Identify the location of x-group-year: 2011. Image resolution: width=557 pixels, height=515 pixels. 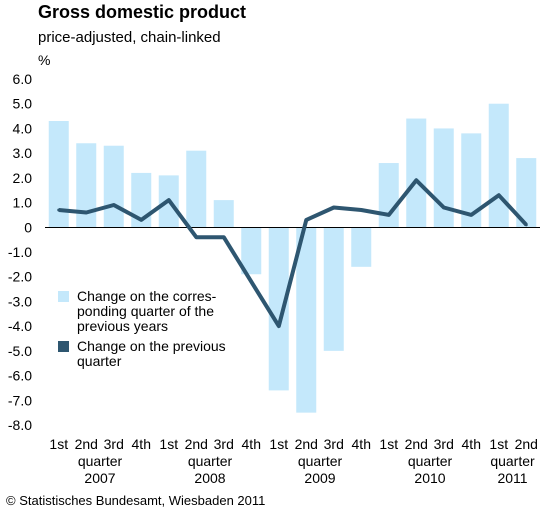
(512, 478).